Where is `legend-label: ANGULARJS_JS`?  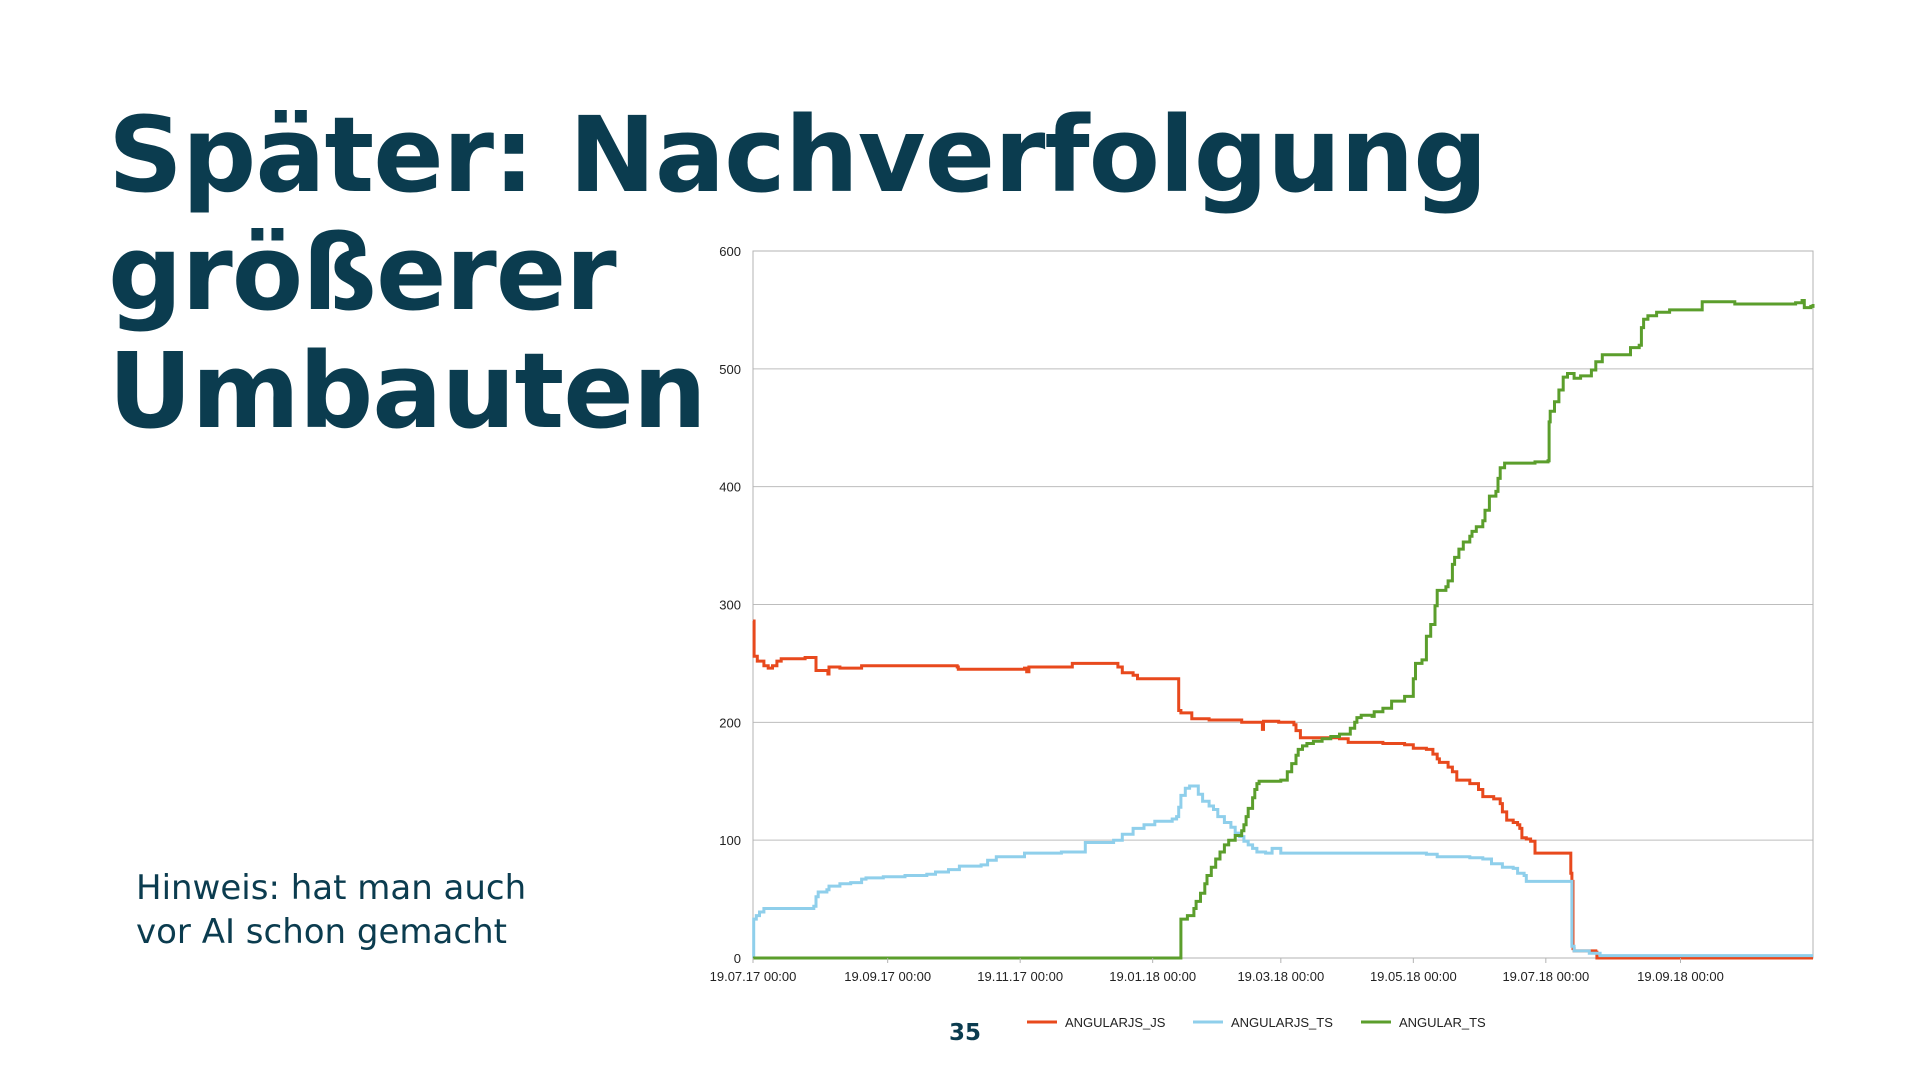 legend-label: ANGULARJS_JS is located at coordinates (1115, 1022).